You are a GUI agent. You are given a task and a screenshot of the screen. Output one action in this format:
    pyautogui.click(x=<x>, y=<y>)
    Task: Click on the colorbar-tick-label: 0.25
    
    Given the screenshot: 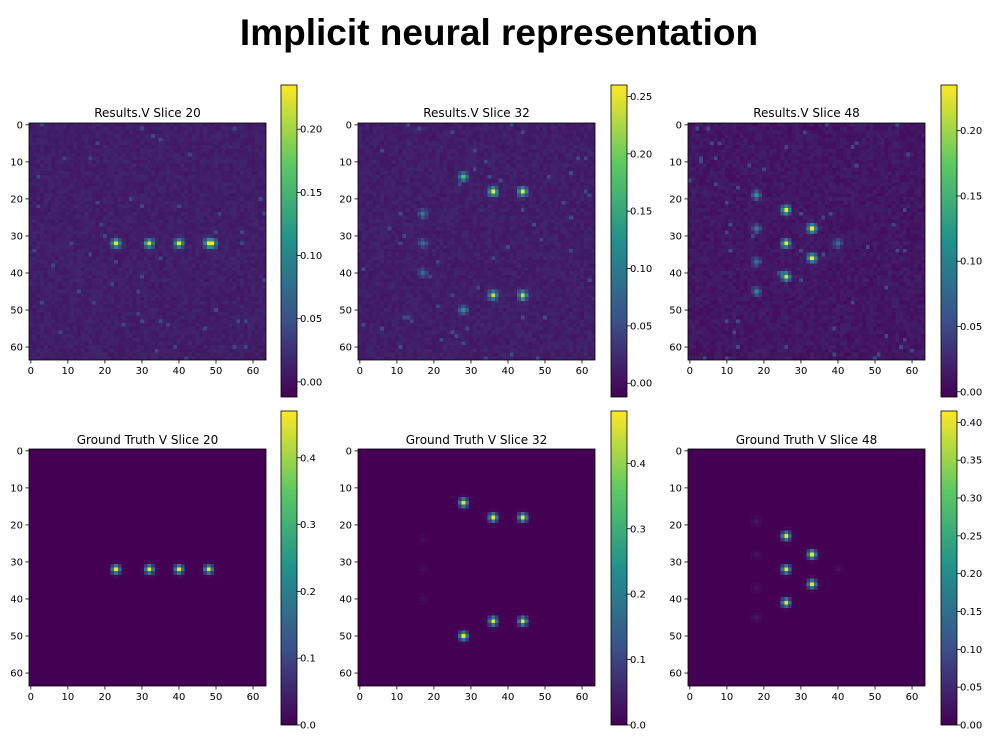 What is the action you would take?
    pyautogui.click(x=971, y=536)
    